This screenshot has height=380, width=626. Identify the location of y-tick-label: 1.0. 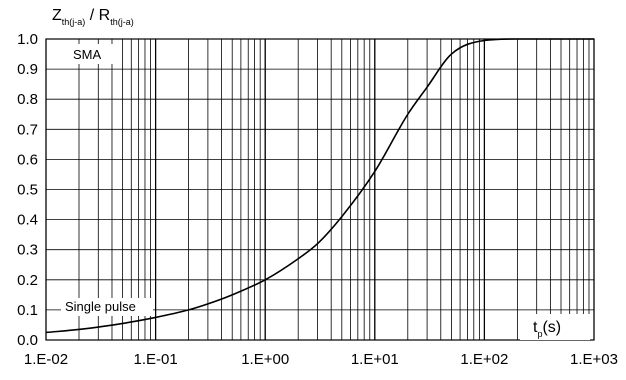
(27, 39).